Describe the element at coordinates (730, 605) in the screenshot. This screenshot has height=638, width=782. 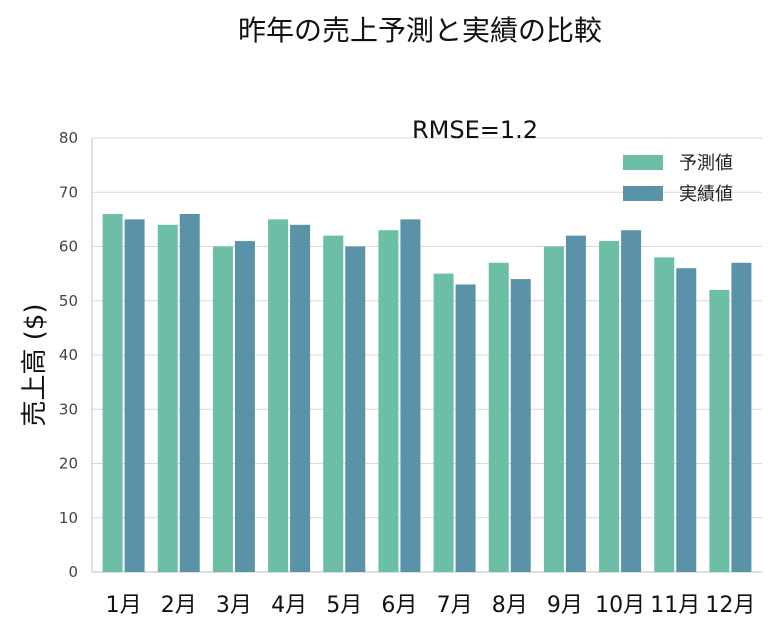
I see `x-tick-label: 12月` at that location.